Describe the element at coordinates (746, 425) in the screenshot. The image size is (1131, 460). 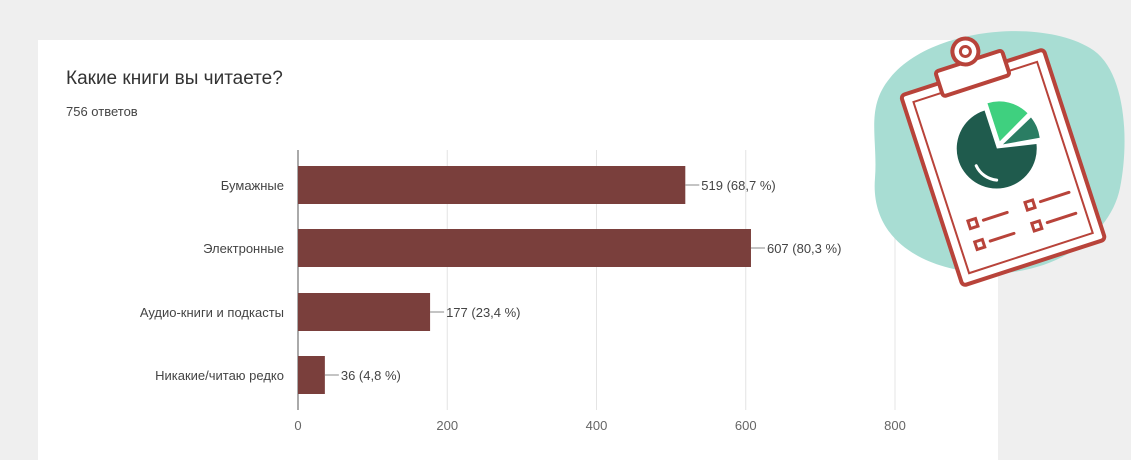
I see `x-tick-label: 600` at that location.